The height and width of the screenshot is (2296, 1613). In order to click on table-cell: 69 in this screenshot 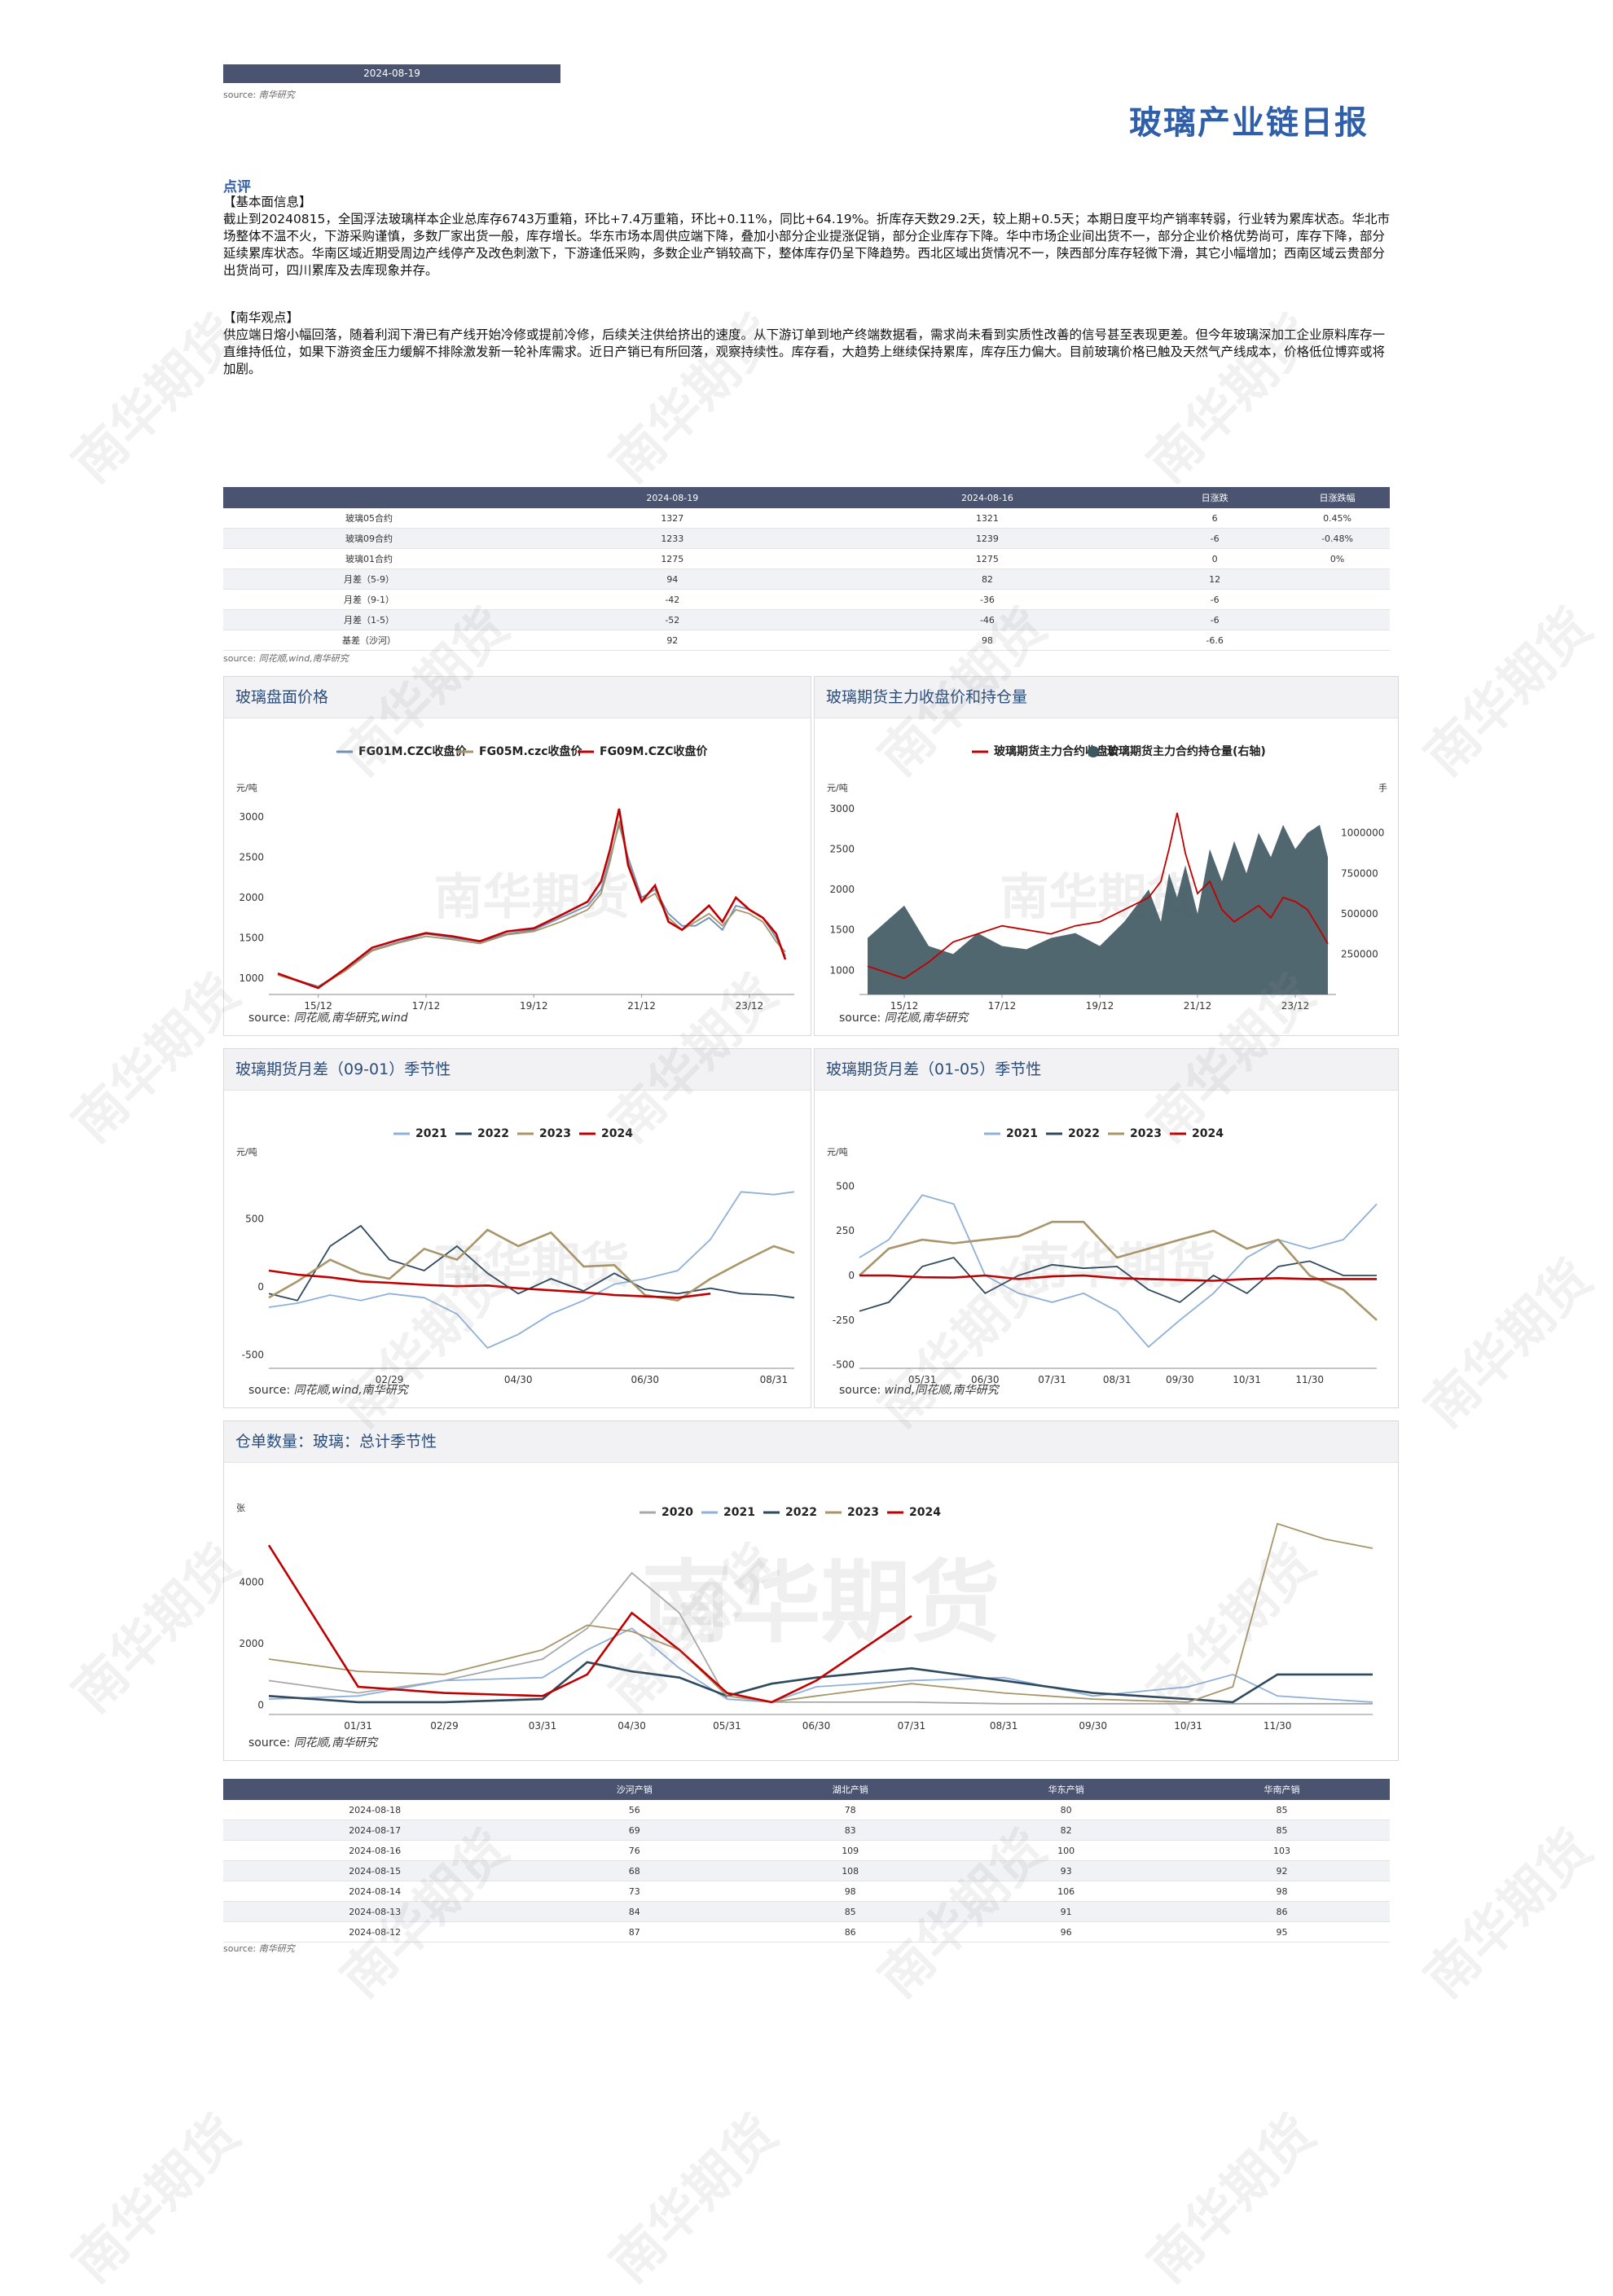, I will do `click(634, 1830)`.